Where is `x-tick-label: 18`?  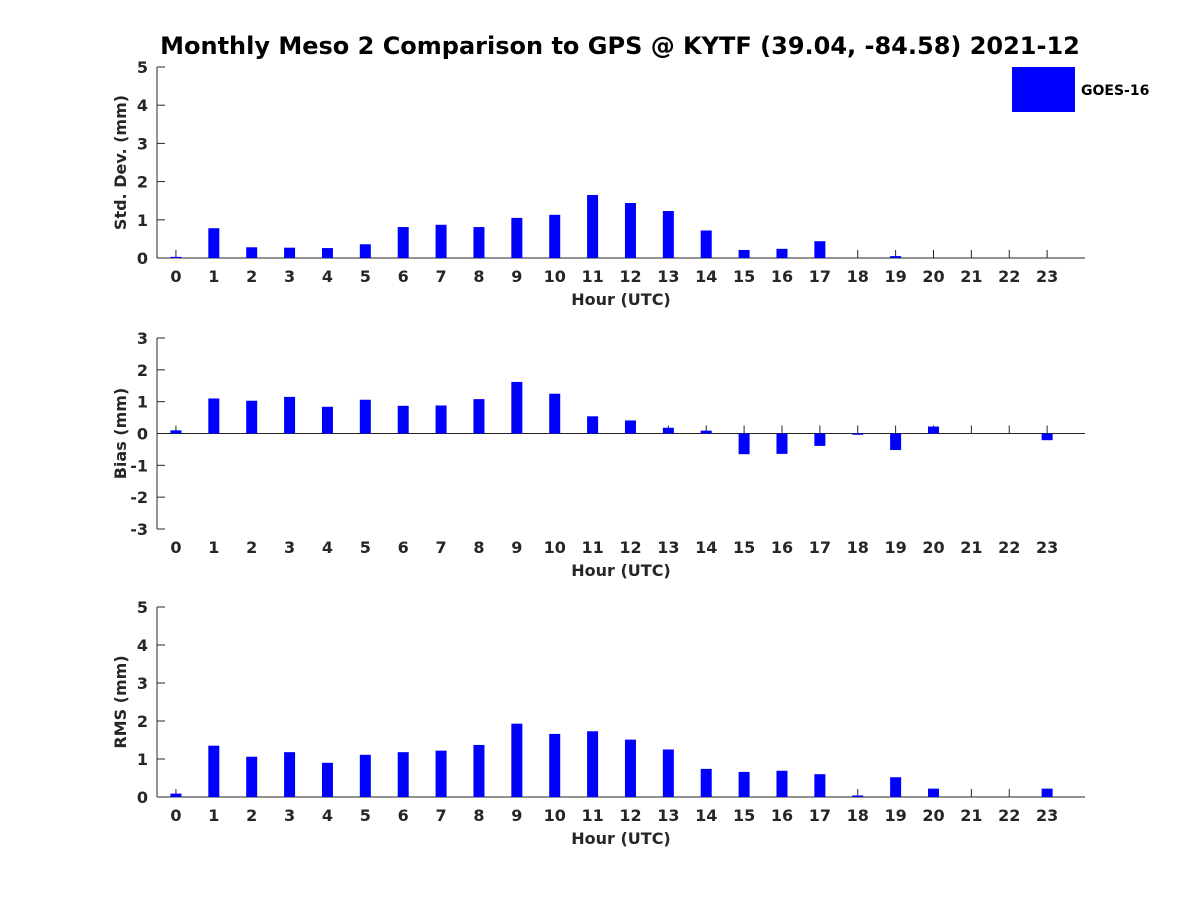 x-tick-label: 18 is located at coordinates (858, 276).